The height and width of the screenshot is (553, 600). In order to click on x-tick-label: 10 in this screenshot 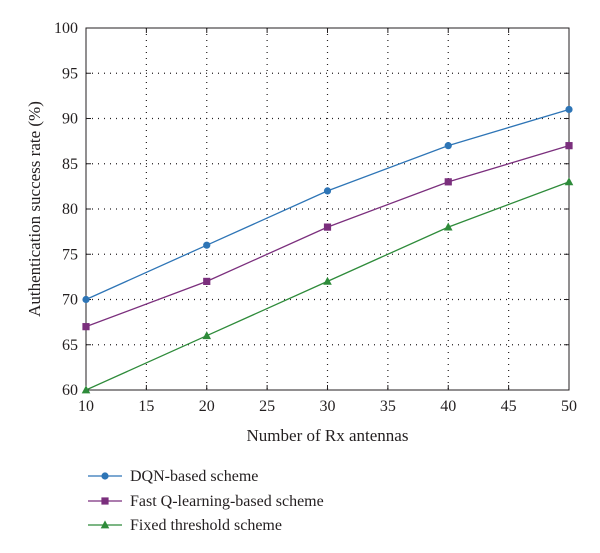, I will do `click(86, 406)`.